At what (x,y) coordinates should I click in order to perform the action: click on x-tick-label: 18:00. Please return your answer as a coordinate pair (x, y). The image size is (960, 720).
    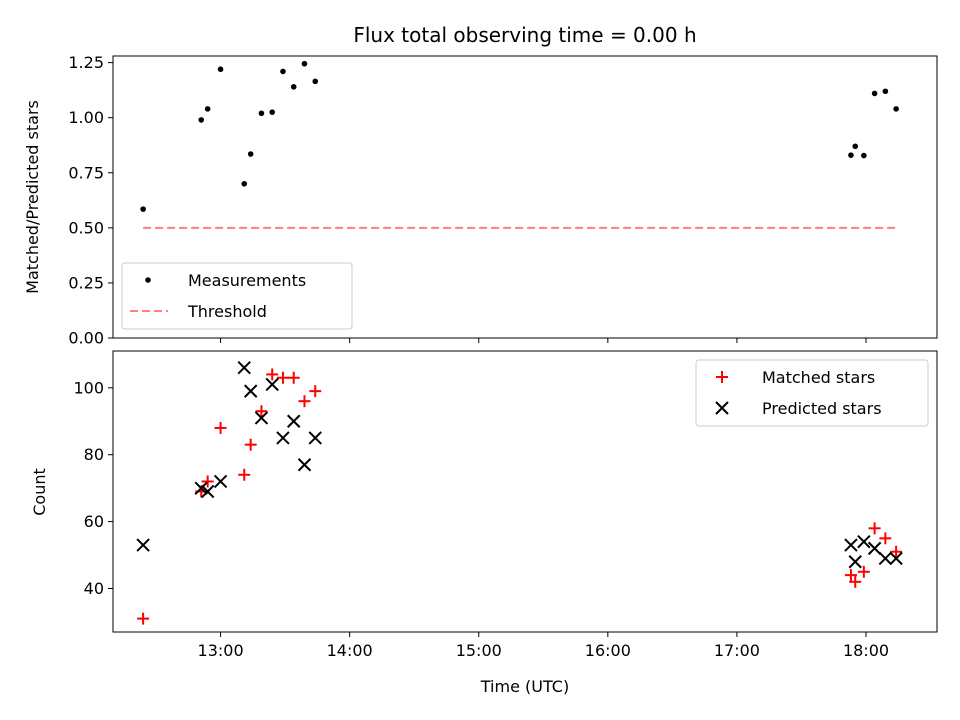
    Looking at the image, I should click on (866, 650).